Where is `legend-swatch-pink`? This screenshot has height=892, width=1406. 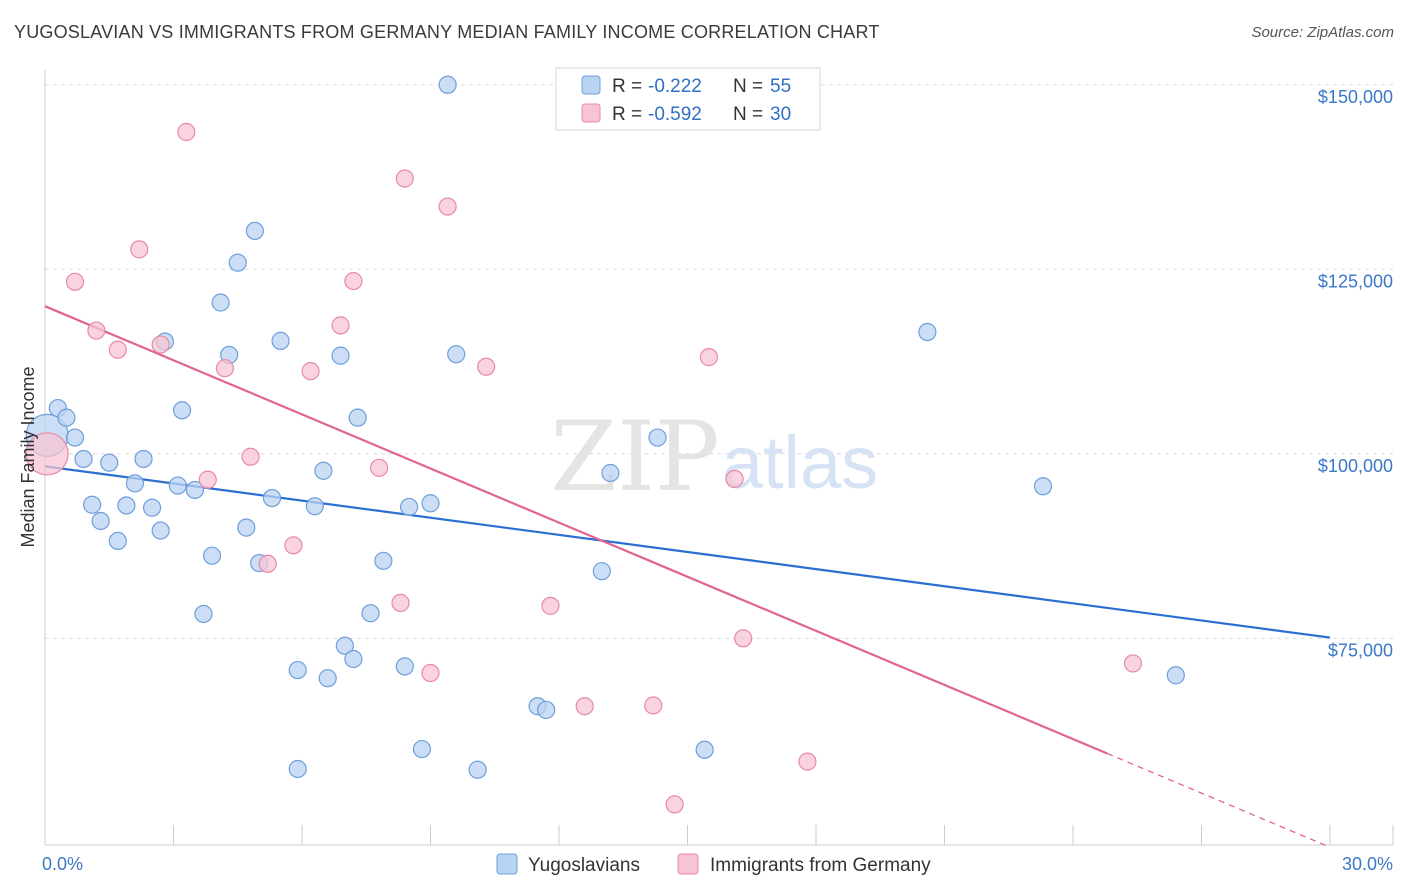
legend-swatch-pink is located at coordinates (591, 113).